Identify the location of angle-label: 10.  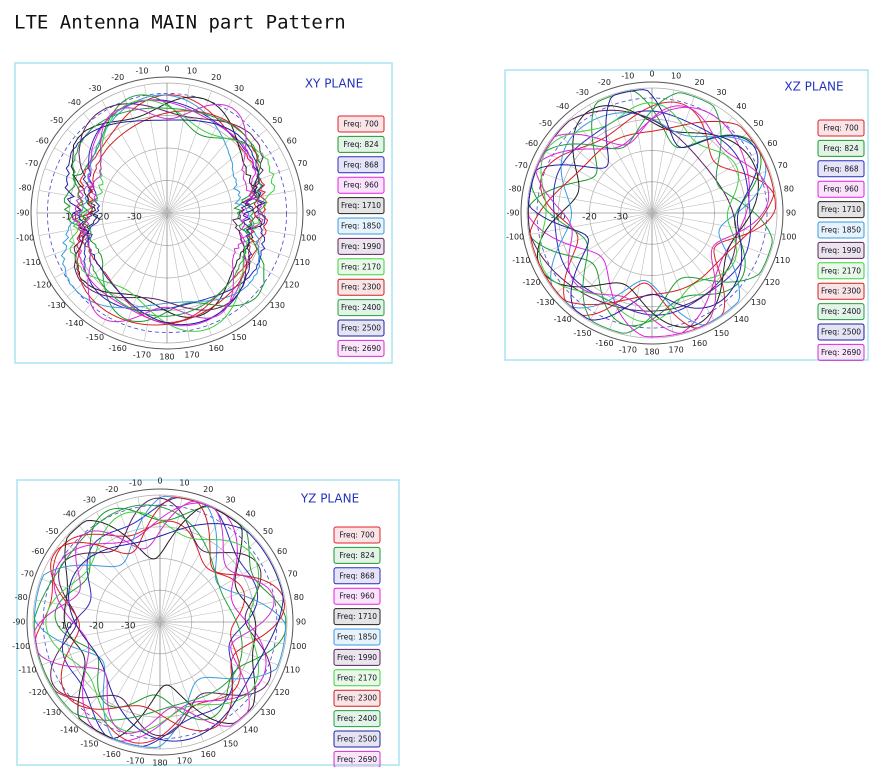
(184, 483).